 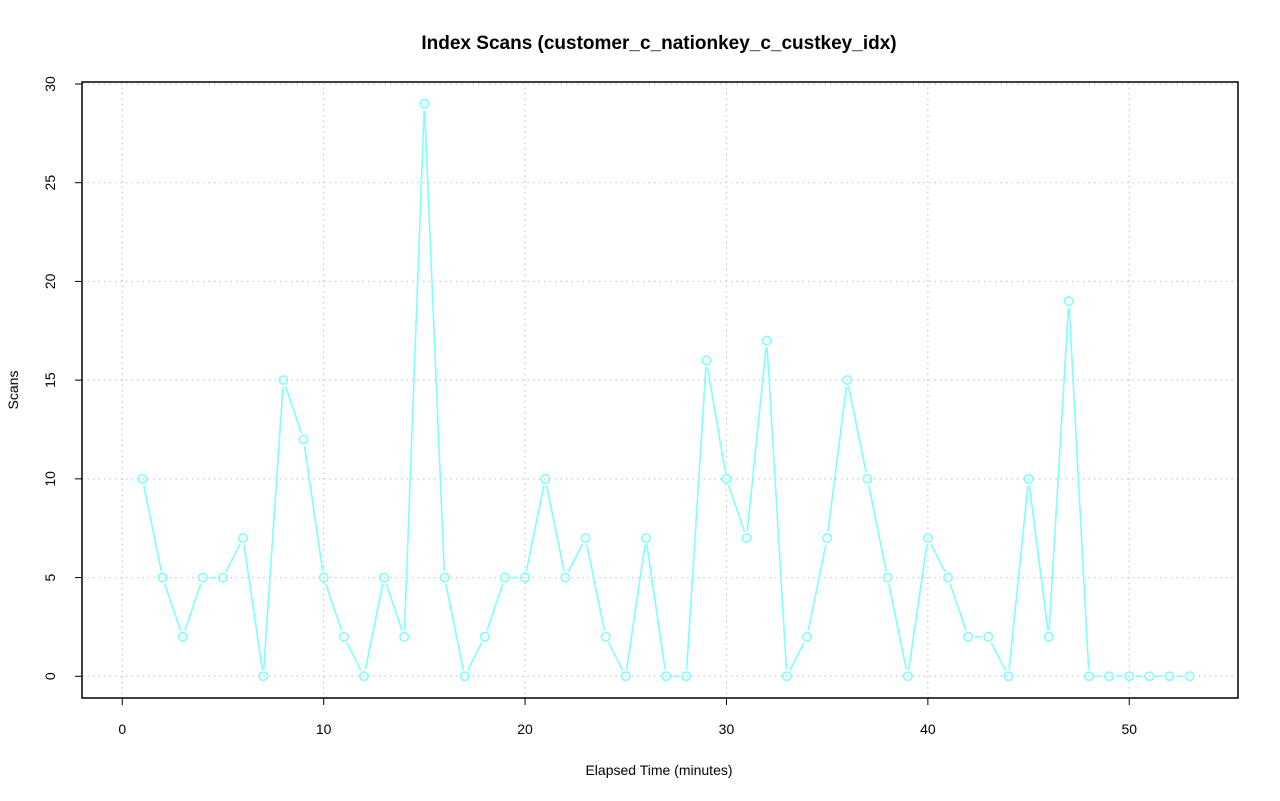 What do you see at coordinates (1129, 729) in the screenshot?
I see `x-tick-label: 50` at bounding box center [1129, 729].